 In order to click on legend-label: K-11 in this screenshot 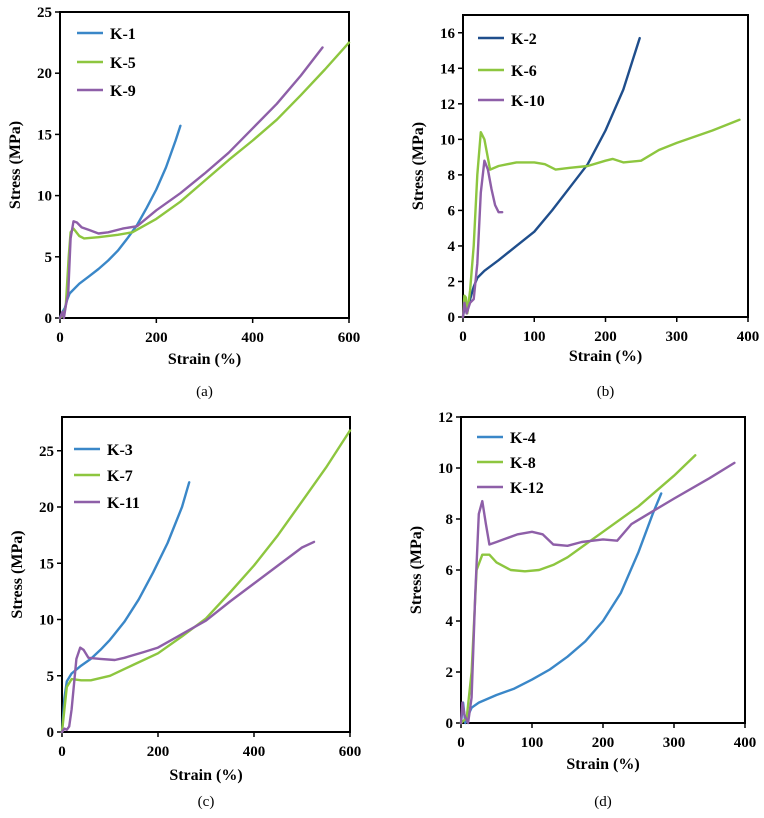, I will do `click(123, 503)`.